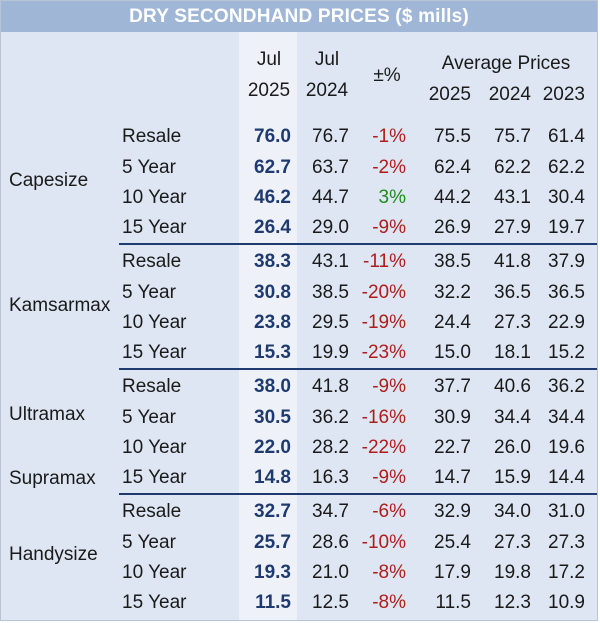 The width and height of the screenshot is (600, 623). What do you see at coordinates (330, 227) in the screenshot?
I see `price-jul-2024: 29.0` at bounding box center [330, 227].